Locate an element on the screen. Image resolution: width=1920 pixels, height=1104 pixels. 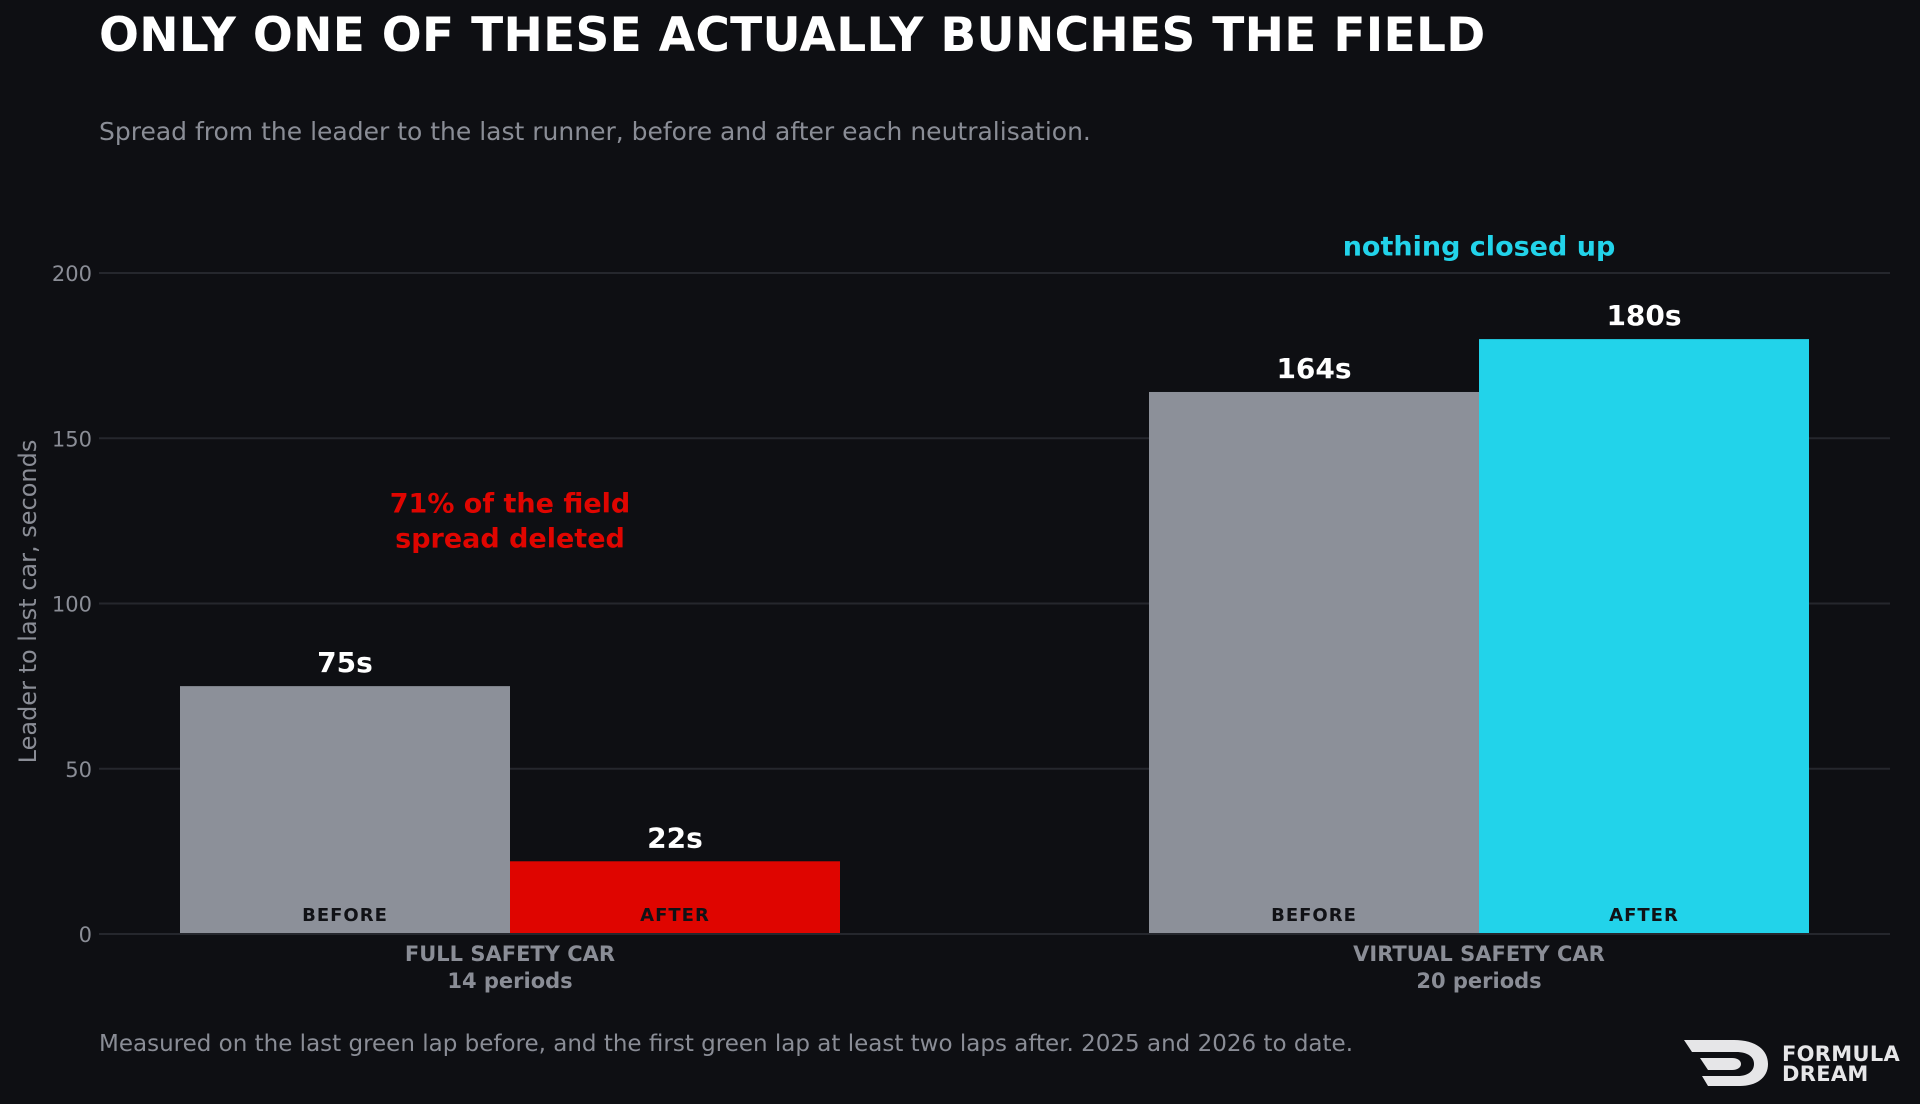
brand-wordmark: FORMULA DREAM is located at coordinates (1841, 1064).